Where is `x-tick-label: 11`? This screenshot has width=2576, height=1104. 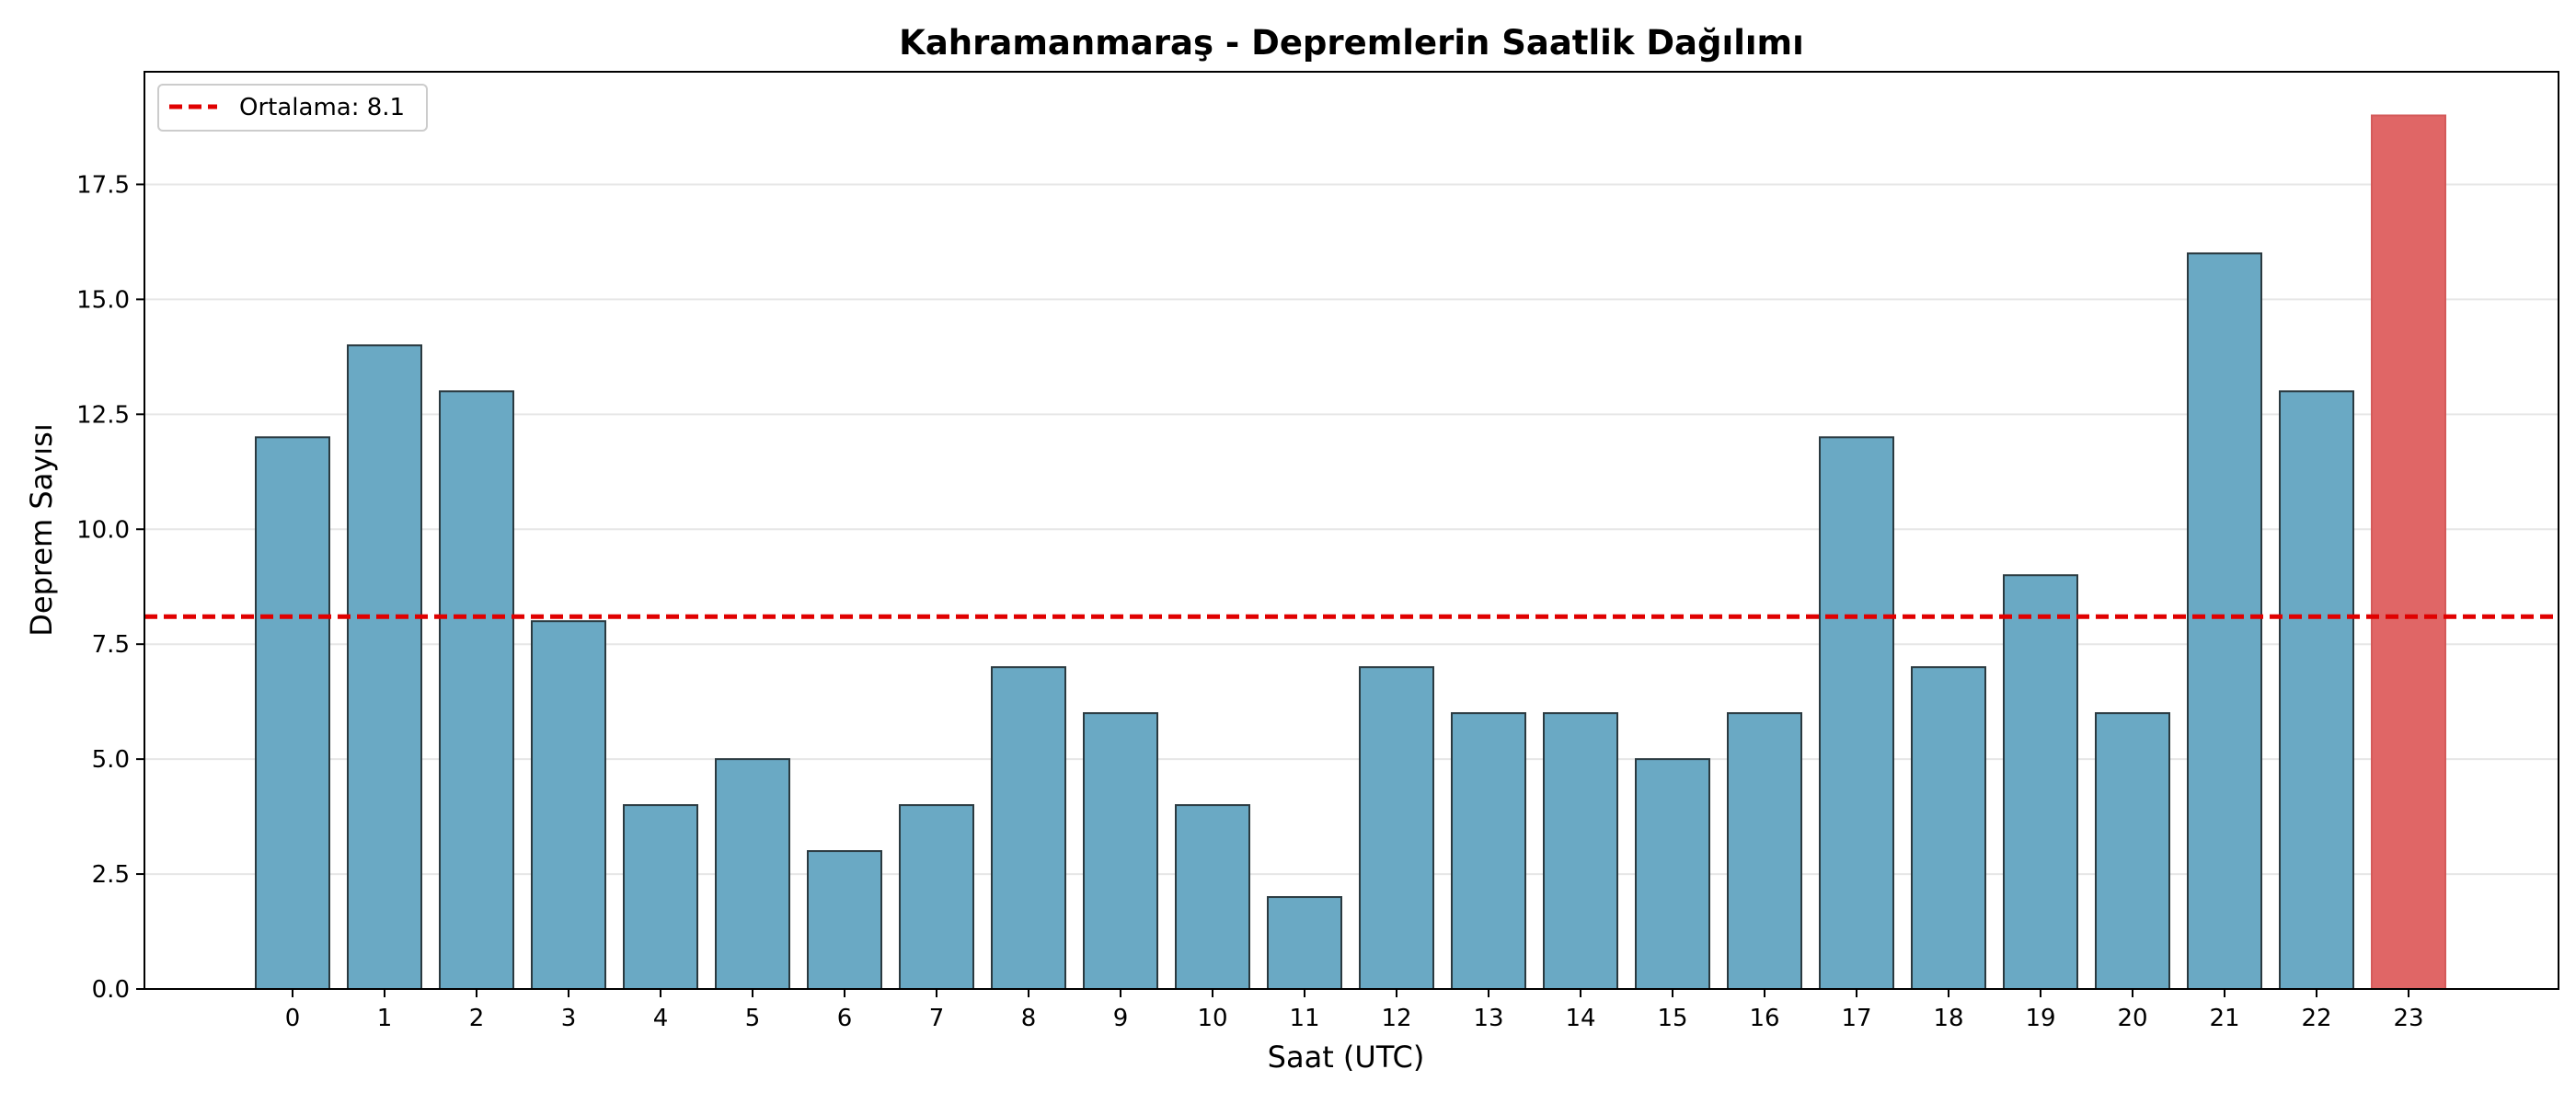
x-tick-label: 11 is located at coordinates (1304, 1018).